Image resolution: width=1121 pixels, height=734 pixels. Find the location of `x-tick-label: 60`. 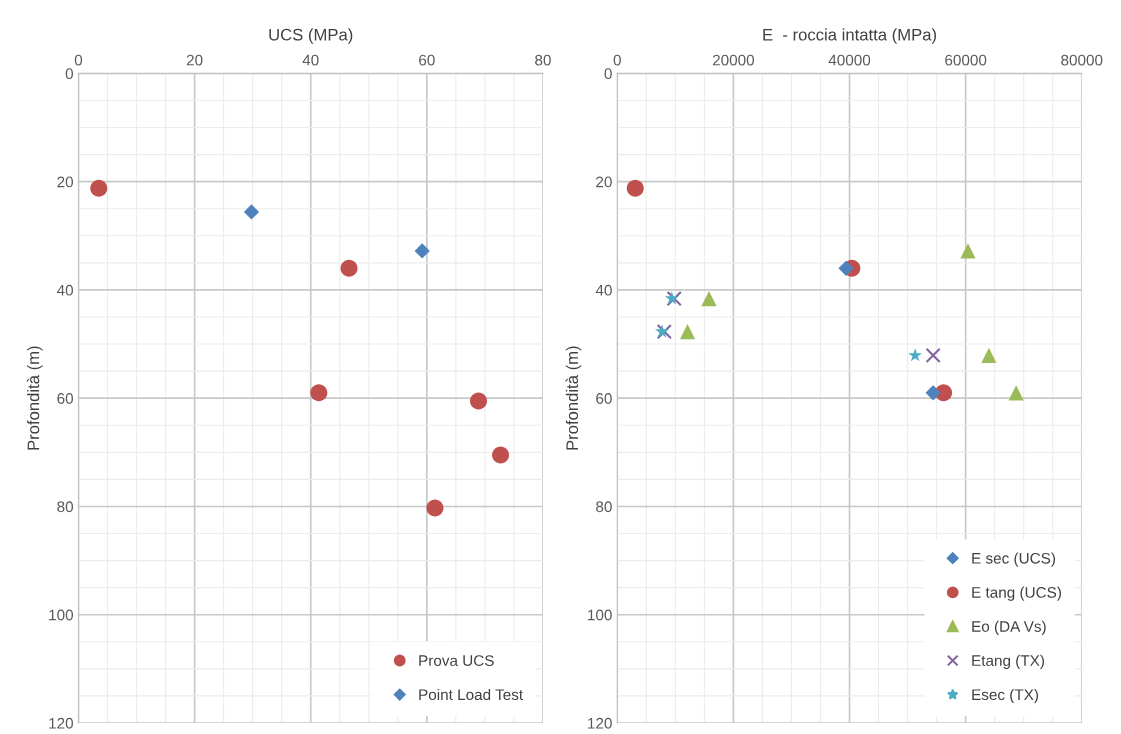

x-tick-label: 60 is located at coordinates (427, 60).